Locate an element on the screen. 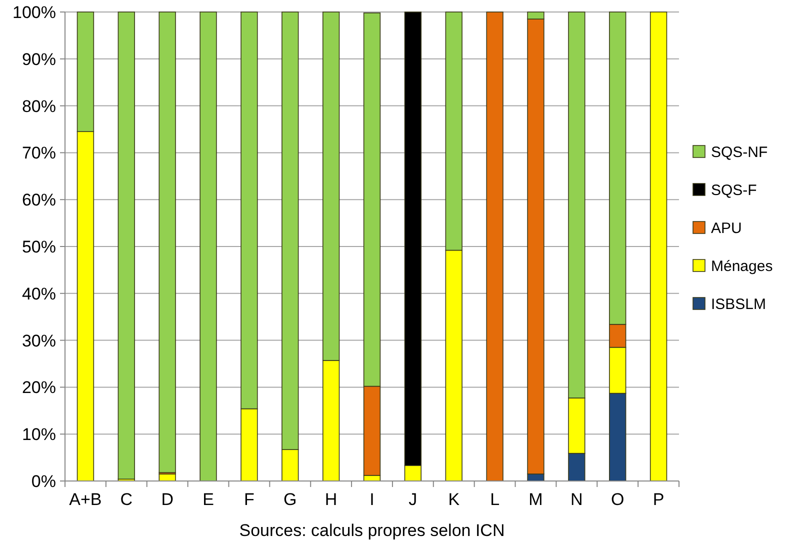  legend-label: ISBSLM is located at coordinates (738, 304).